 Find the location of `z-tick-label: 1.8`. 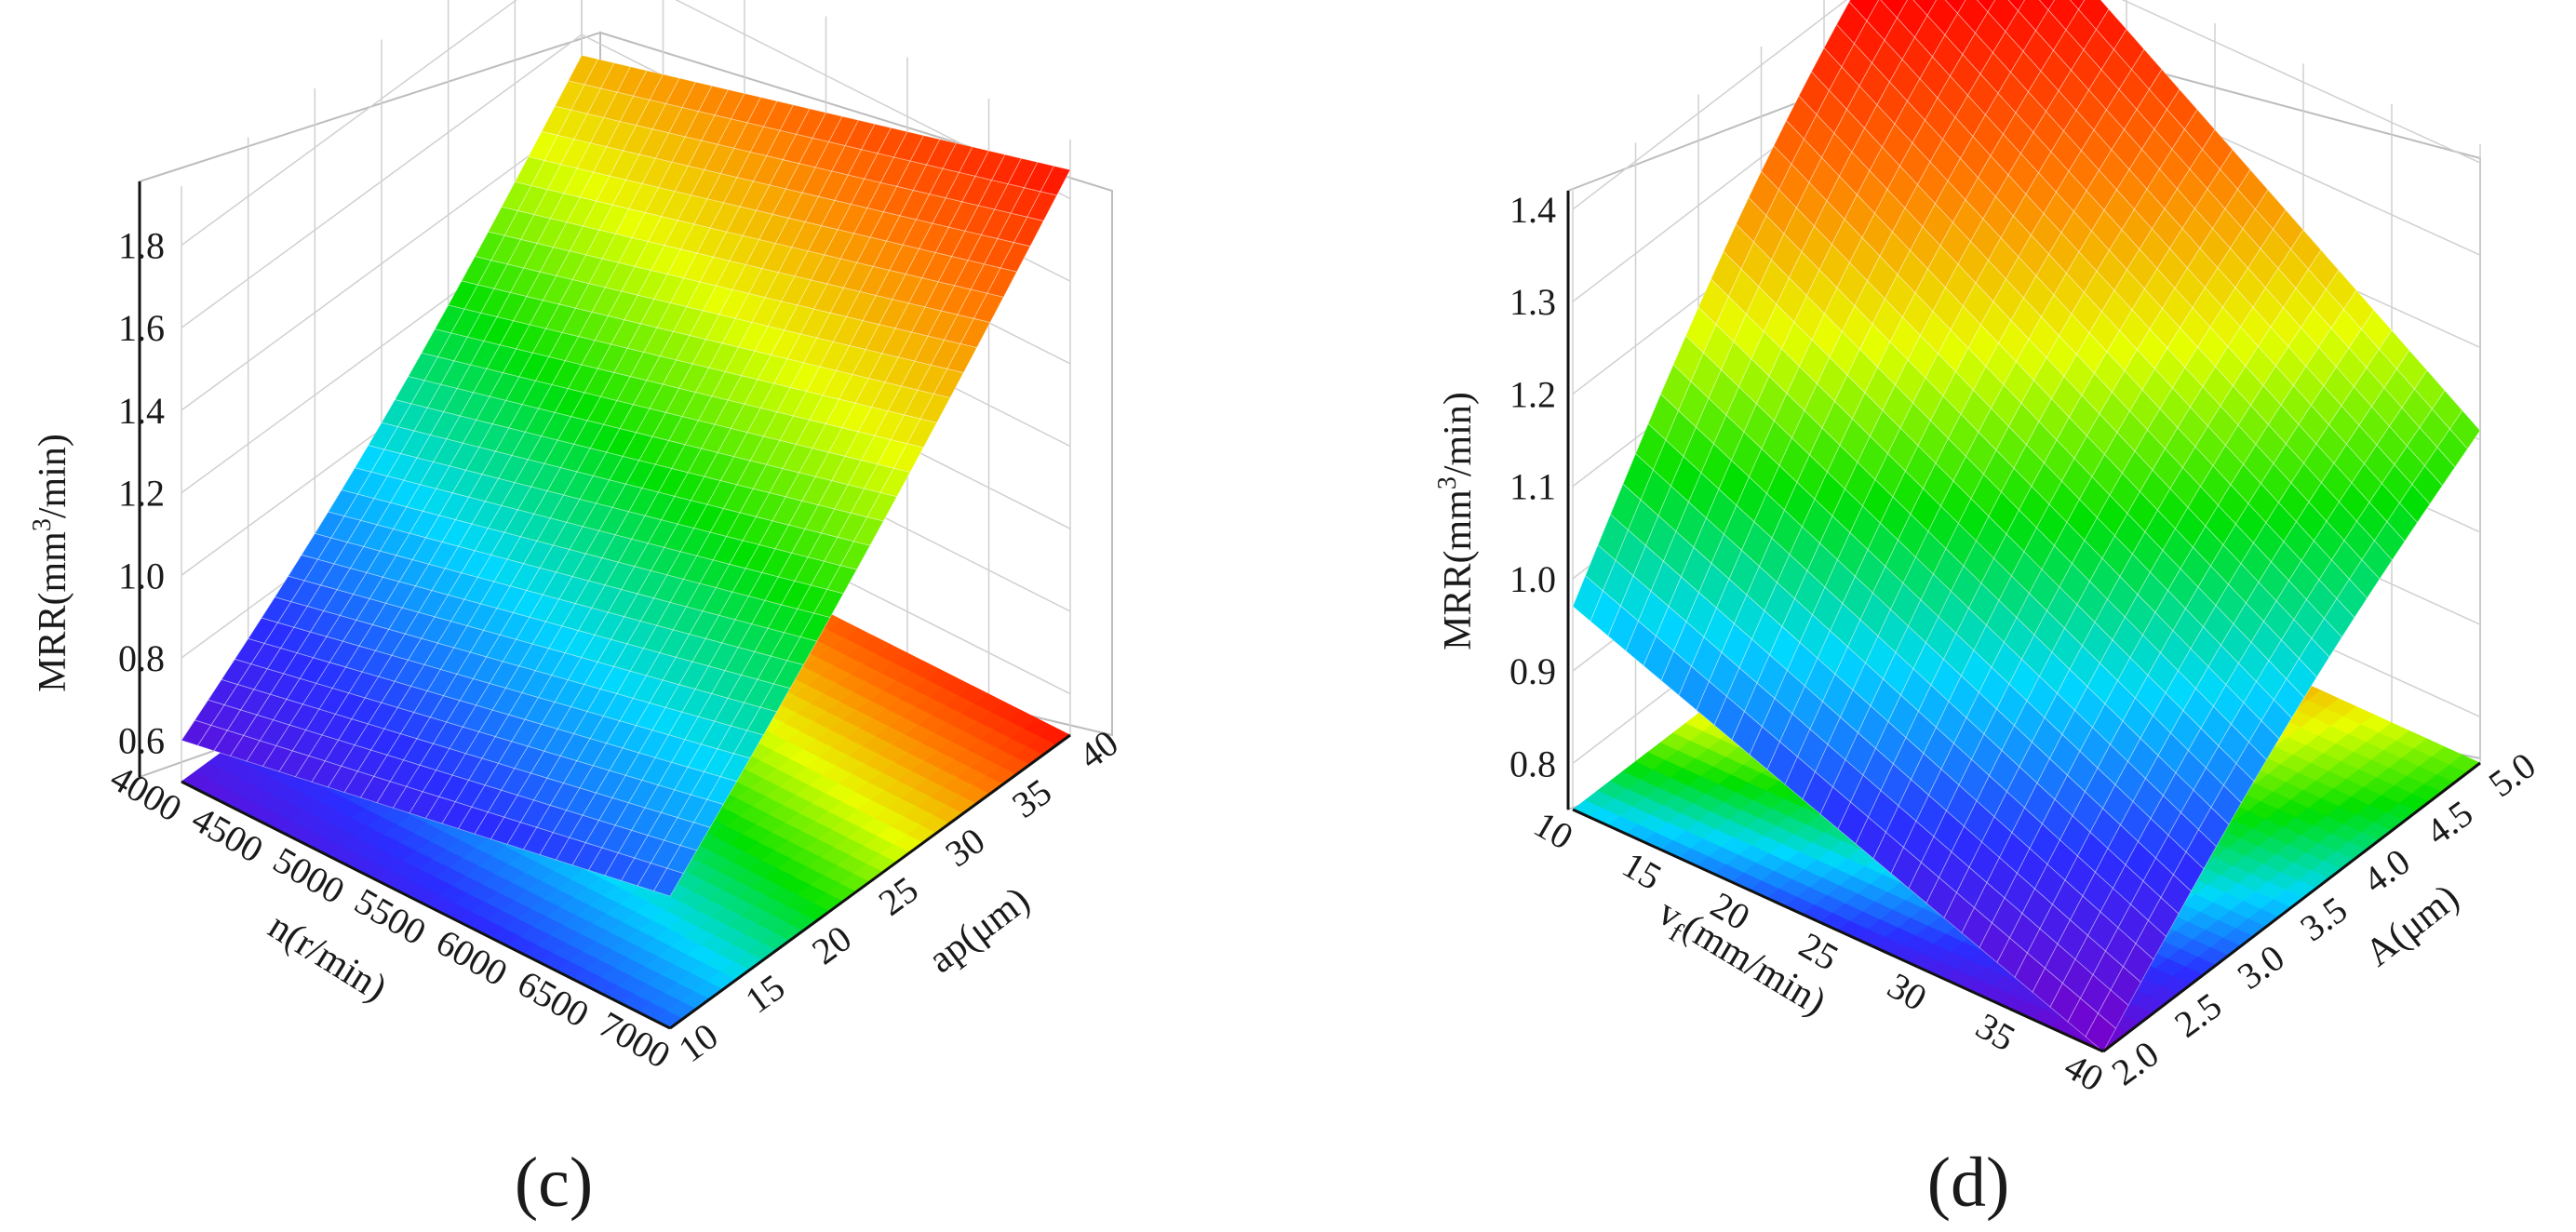

z-tick-label: 1.8 is located at coordinates (141, 246).